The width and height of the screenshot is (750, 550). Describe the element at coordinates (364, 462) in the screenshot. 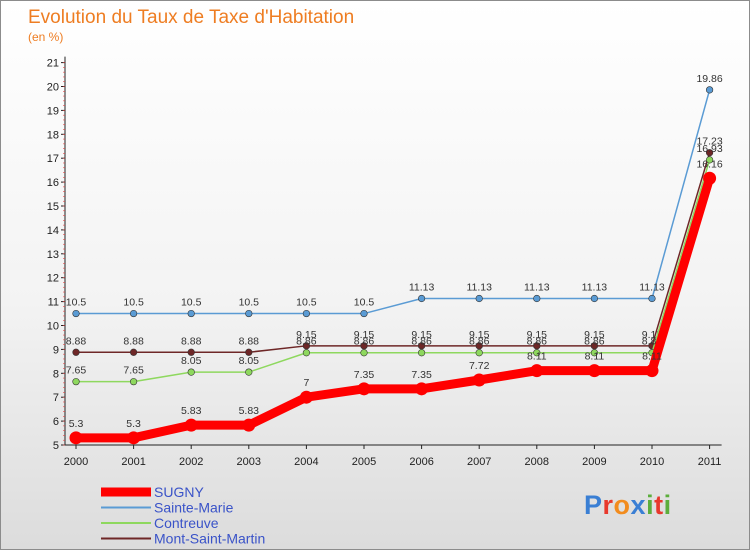

I see `x-tick-label: 2005` at that location.